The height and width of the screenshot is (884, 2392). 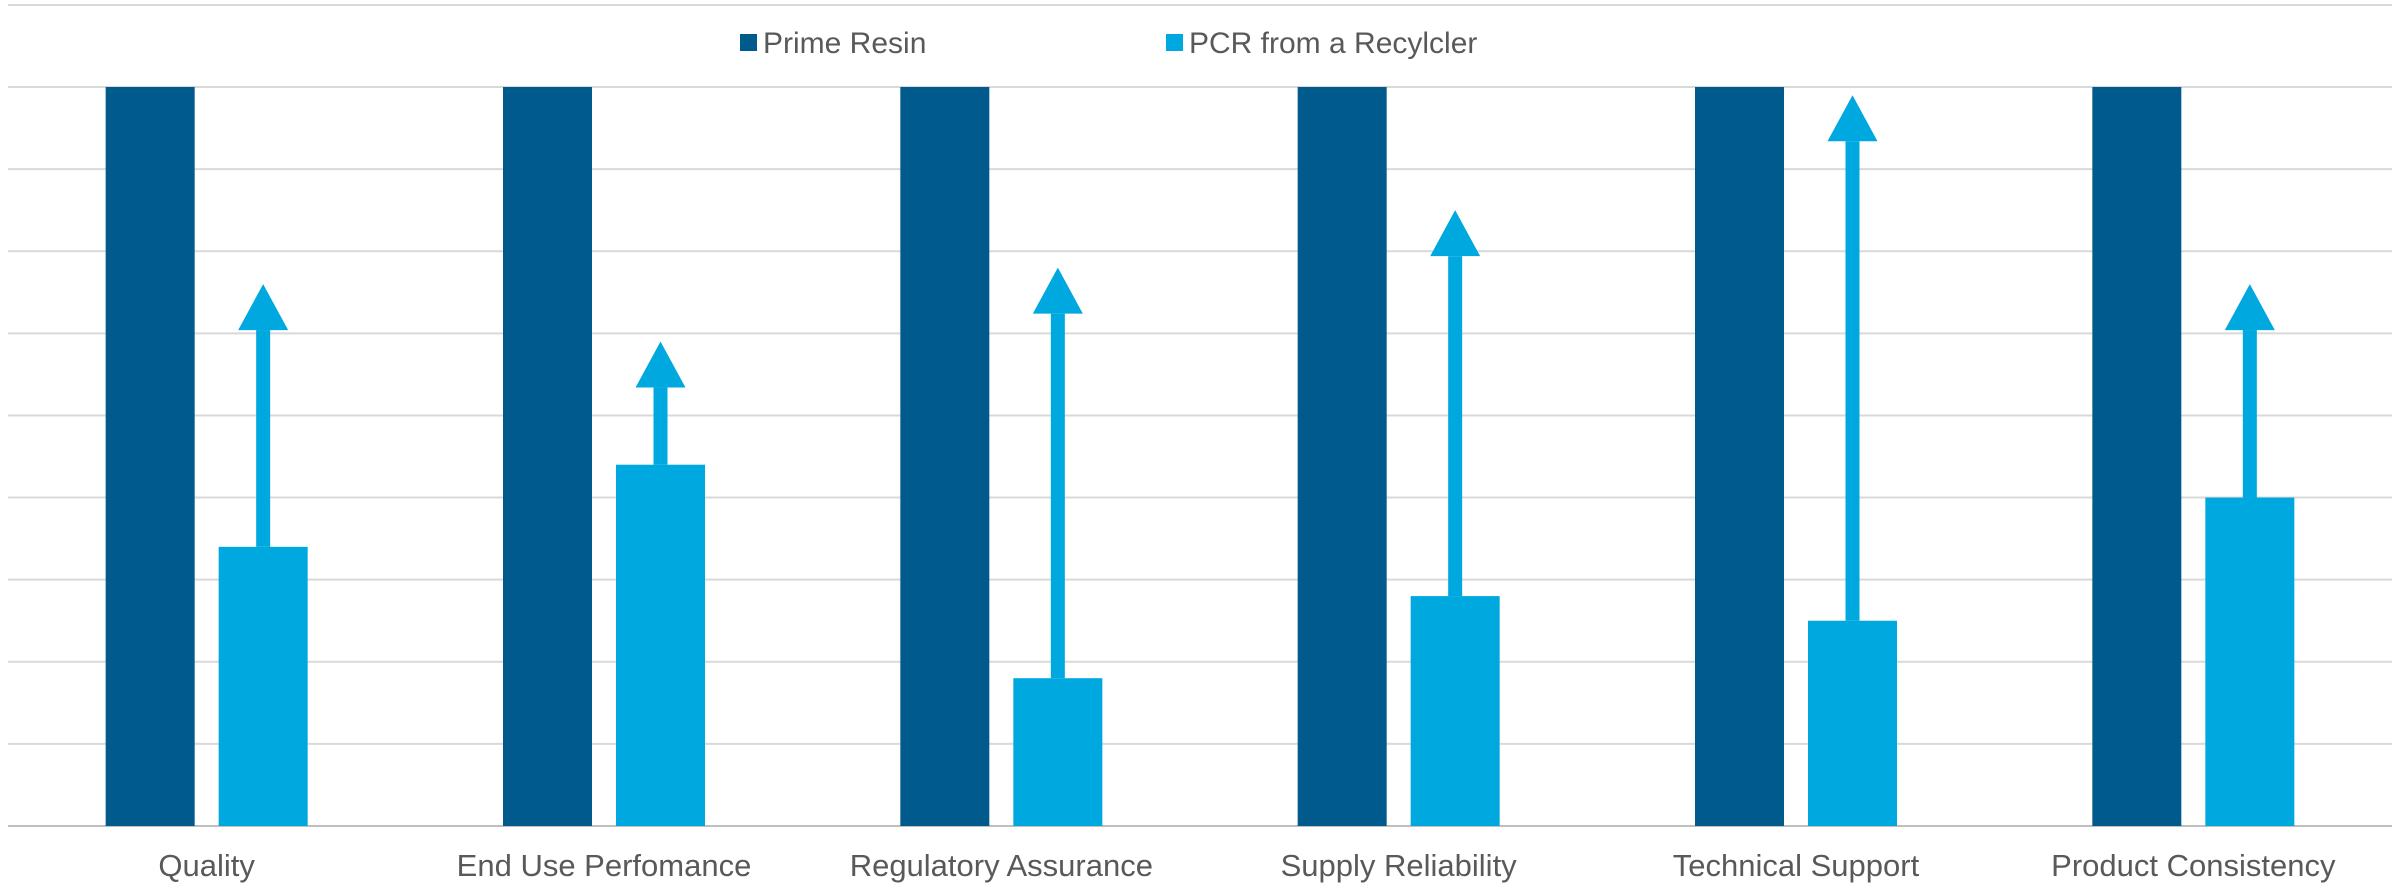 What do you see at coordinates (1399, 865) in the screenshot?
I see `category-label: Supply Reliability` at bounding box center [1399, 865].